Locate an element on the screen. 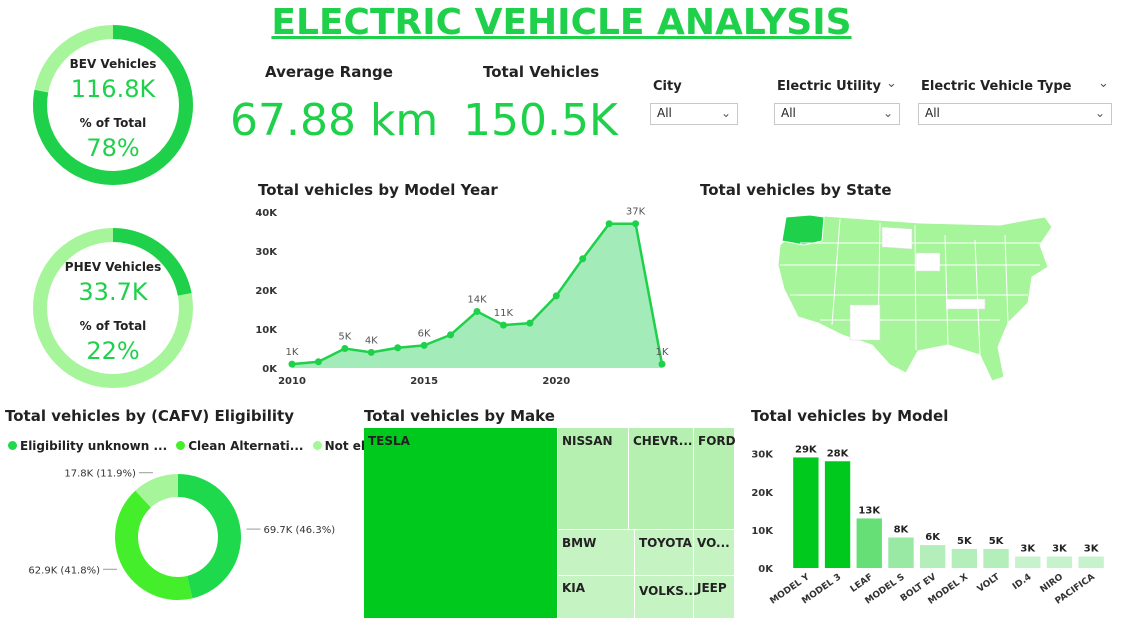 The image size is (1123, 621). bev-pct-label: % of Total is located at coordinates (113, 123).